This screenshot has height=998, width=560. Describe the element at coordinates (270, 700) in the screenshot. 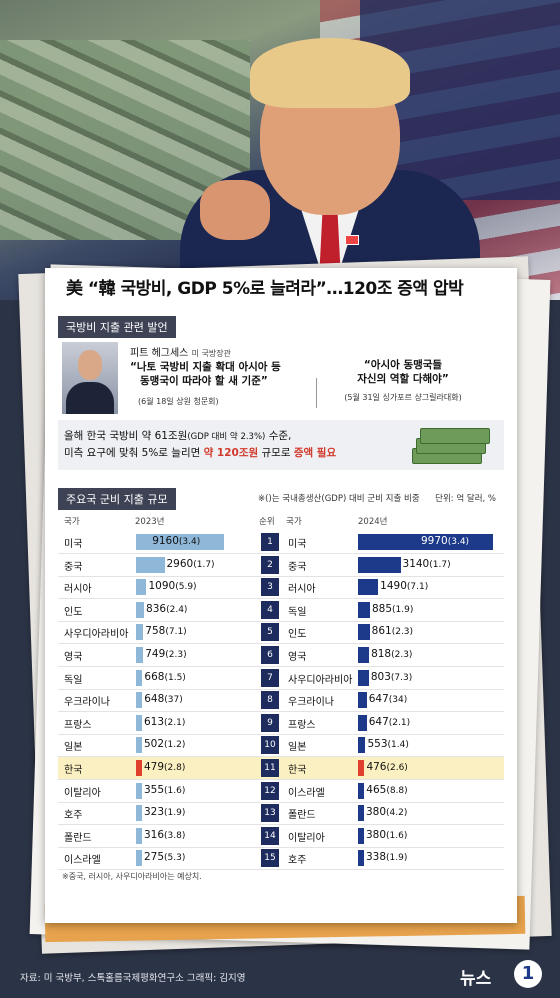

I see `rank-badge: 8` at that location.